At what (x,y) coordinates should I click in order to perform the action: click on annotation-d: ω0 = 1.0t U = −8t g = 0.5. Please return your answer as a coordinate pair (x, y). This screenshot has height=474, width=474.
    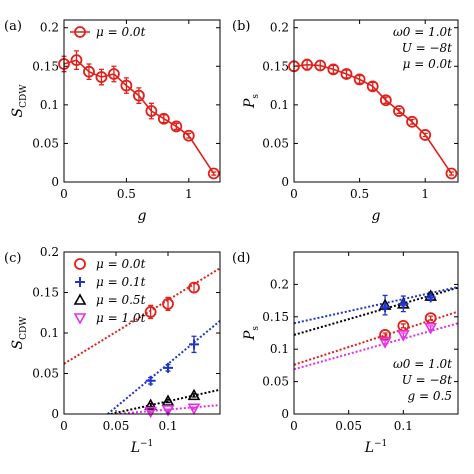
    Looking at the image, I should click on (422, 380).